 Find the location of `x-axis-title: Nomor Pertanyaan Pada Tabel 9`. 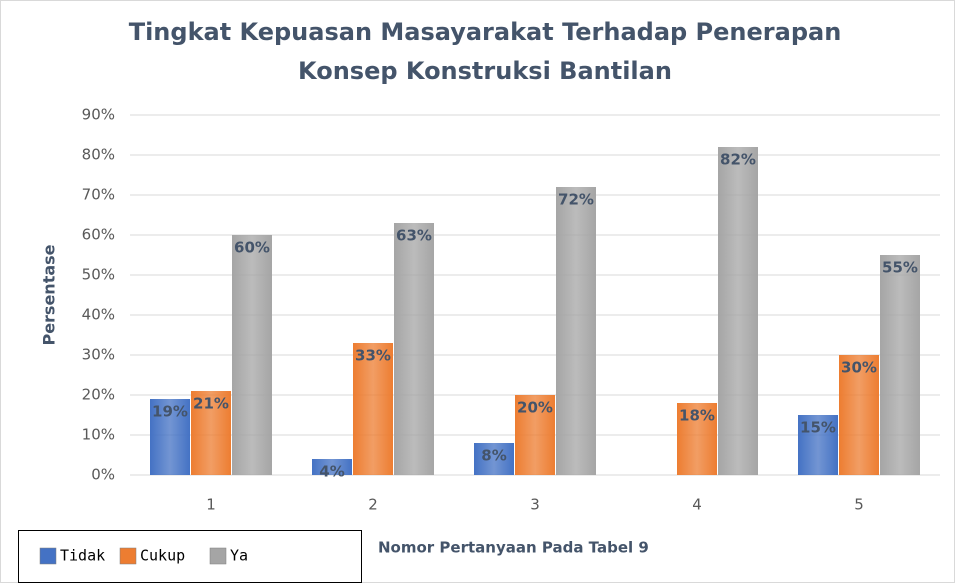

x-axis-title: Nomor Pertanyaan Pada Tabel 9 is located at coordinates (513, 548).